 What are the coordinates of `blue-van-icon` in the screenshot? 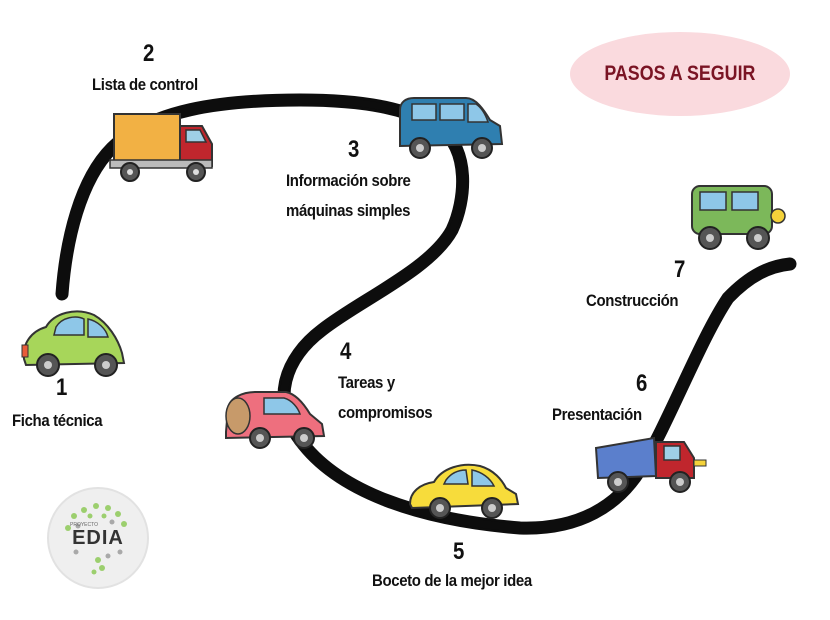 It's located at (451, 128).